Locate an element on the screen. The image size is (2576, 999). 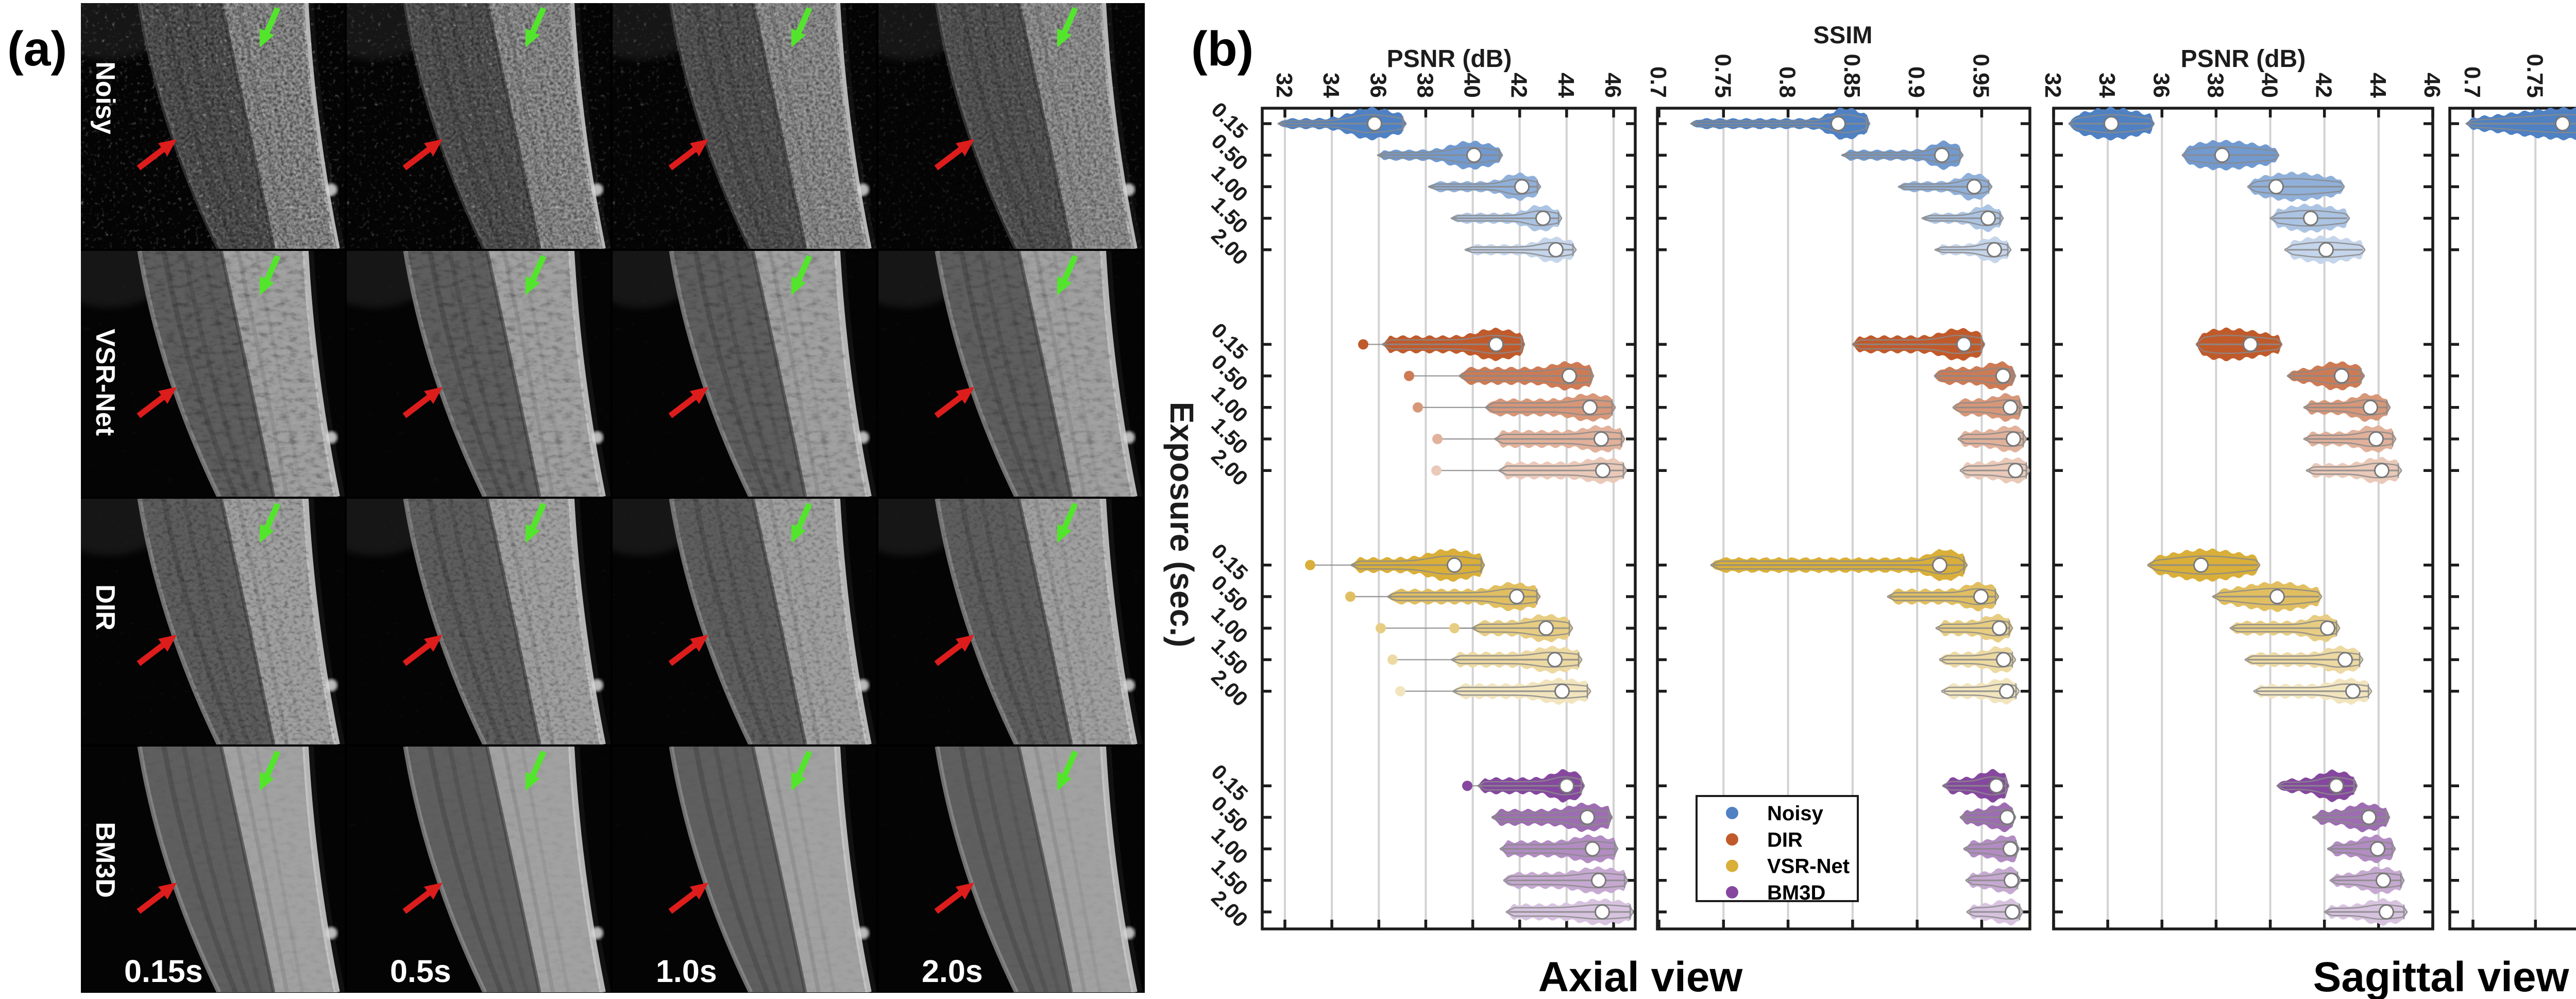
svg-text: 1.0s is located at coordinates (686, 972).